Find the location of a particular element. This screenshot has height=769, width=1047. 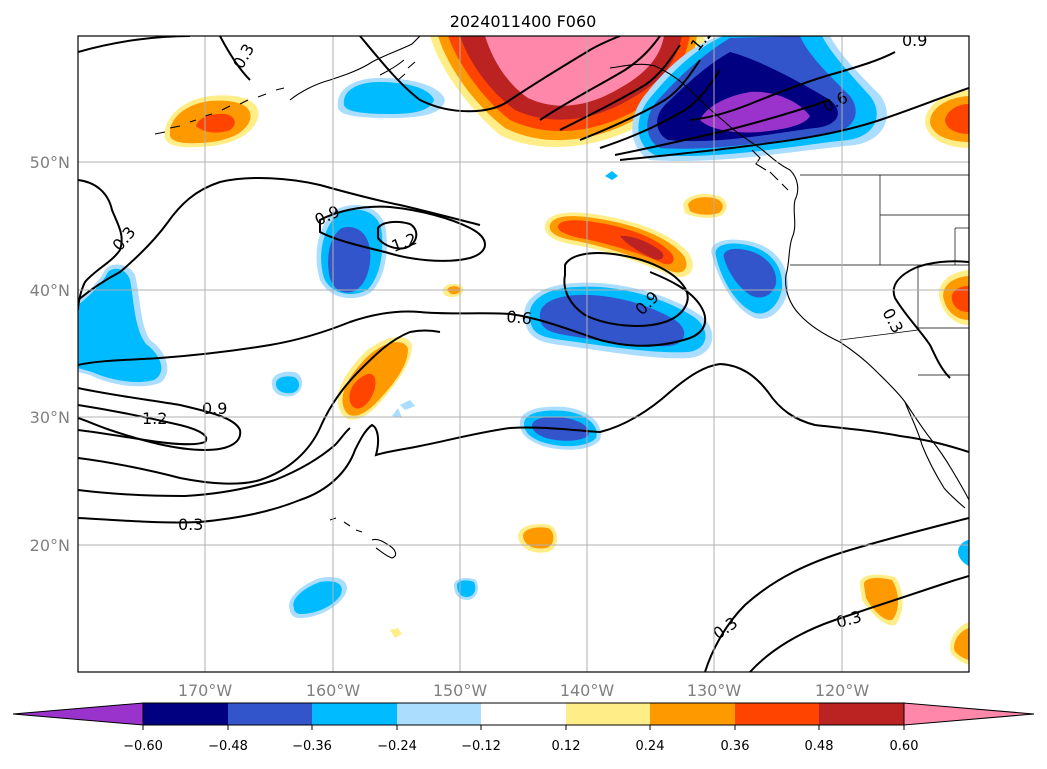

negative-blob-tiny is located at coordinates (611, 175).